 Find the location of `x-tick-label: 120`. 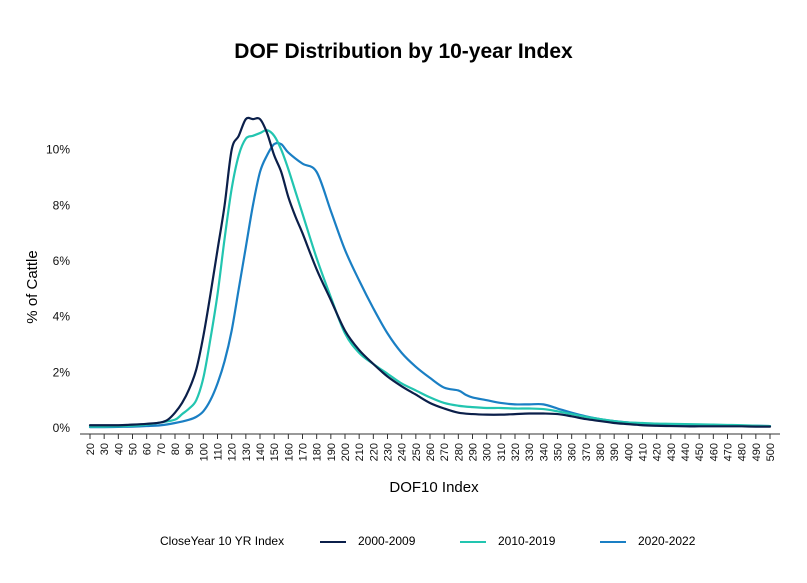

x-tick-label: 120 is located at coordinates (233, 452).